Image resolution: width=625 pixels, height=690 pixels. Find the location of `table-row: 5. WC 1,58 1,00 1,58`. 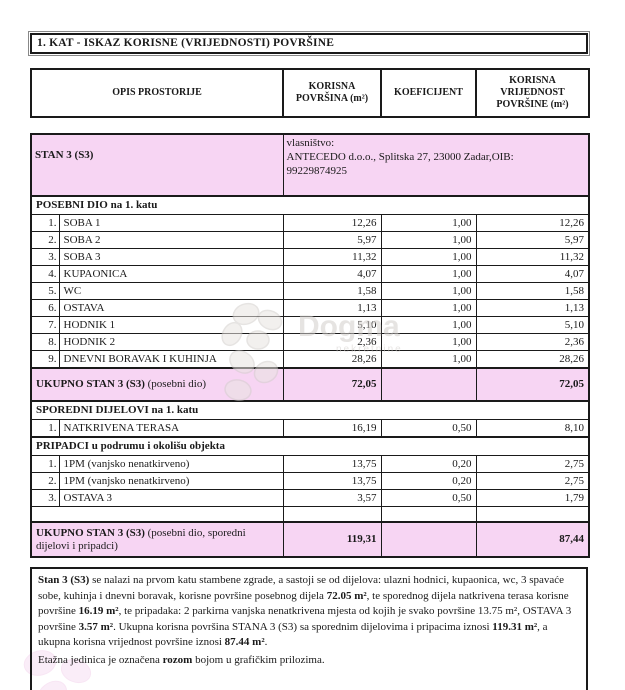

table-row: 5. WC 1,58 1,00 1,58 is located at coordinates (310, 291).